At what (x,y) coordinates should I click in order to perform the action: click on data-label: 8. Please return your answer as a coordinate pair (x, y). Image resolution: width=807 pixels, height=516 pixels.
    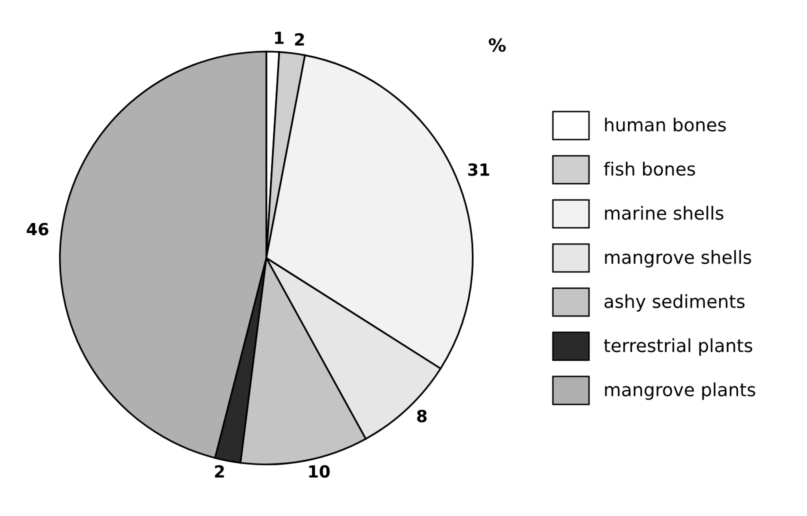
    Looking at the image, I should click on (422, 416).